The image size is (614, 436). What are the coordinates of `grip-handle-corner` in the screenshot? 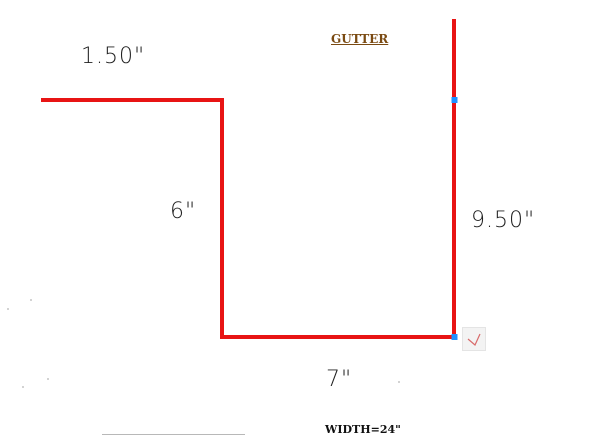 It's located at (454, 337).